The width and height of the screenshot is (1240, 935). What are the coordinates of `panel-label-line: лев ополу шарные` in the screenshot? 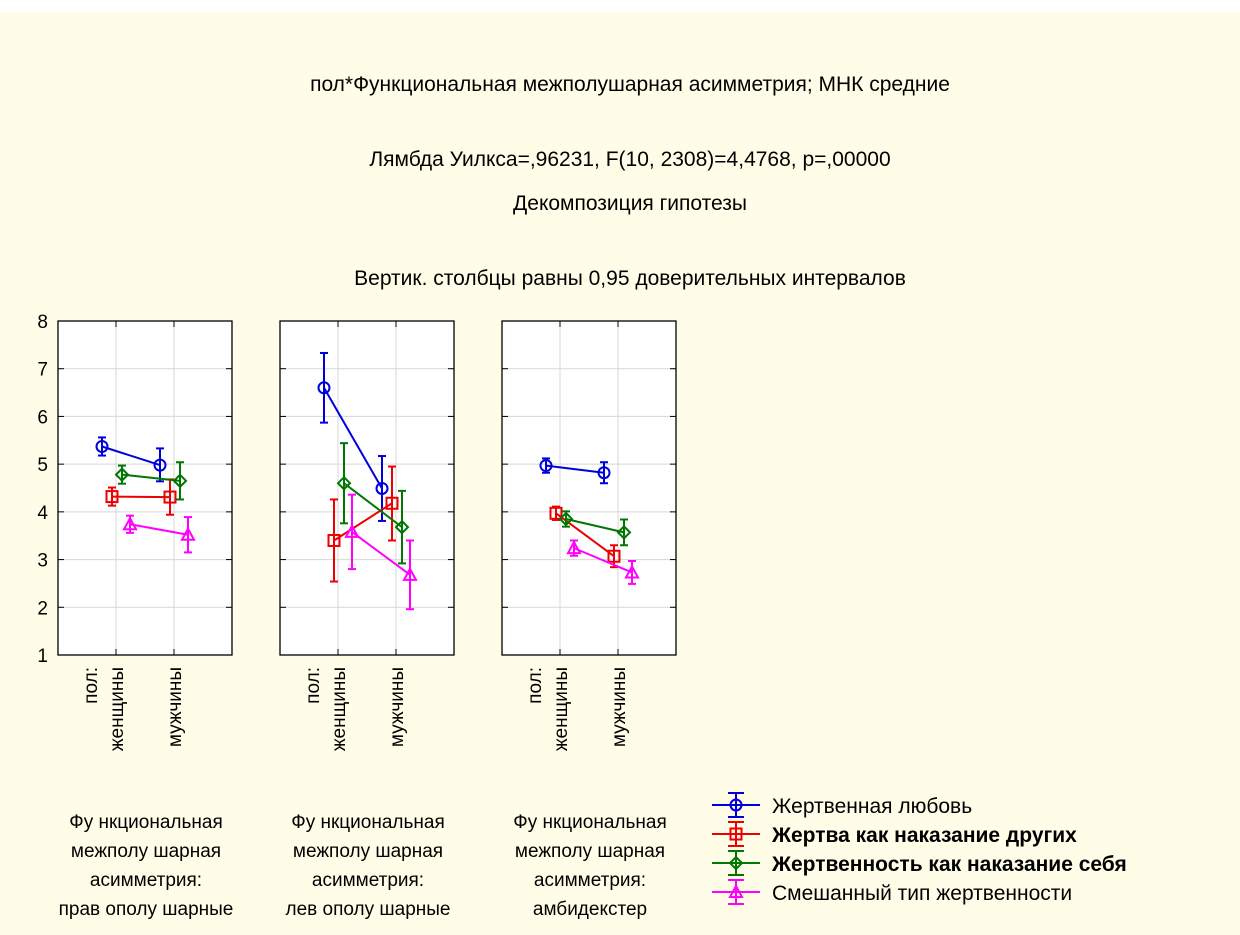 It's located at (368, 909).